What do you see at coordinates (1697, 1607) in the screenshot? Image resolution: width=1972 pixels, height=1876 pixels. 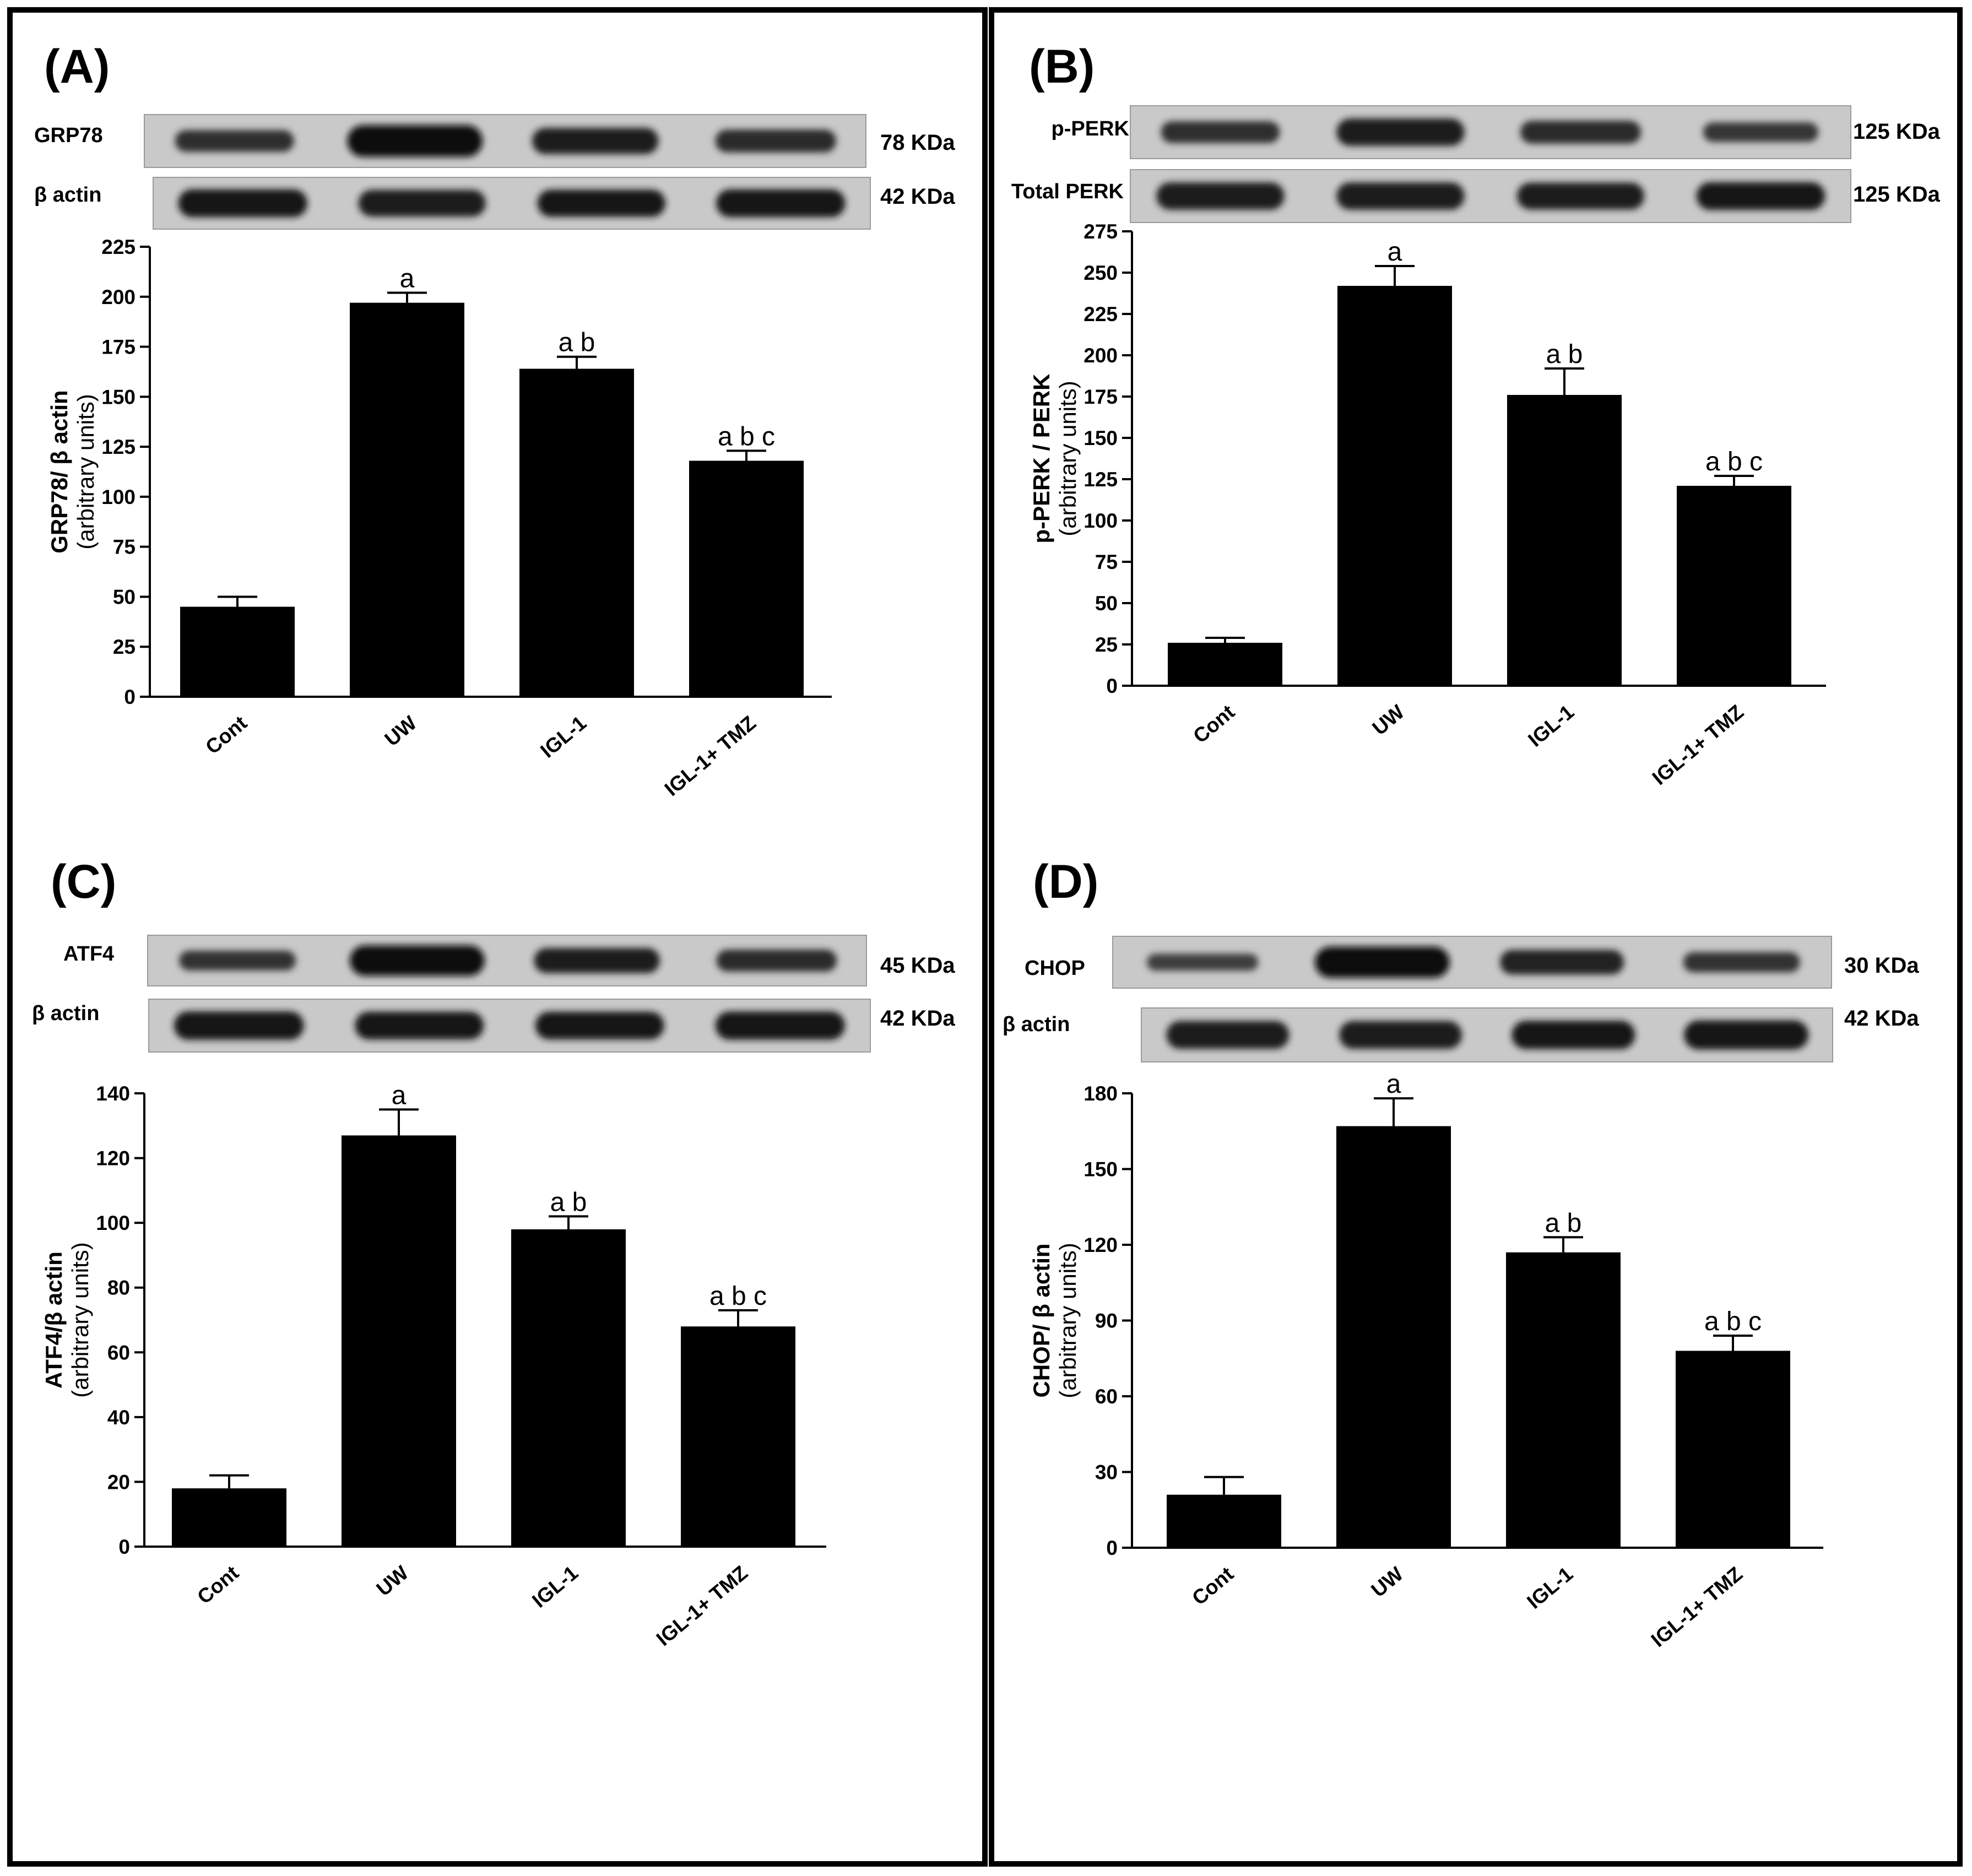 I see `x-category-label: IGL-1+ TMZ` at bounding box center [1697, 1607].